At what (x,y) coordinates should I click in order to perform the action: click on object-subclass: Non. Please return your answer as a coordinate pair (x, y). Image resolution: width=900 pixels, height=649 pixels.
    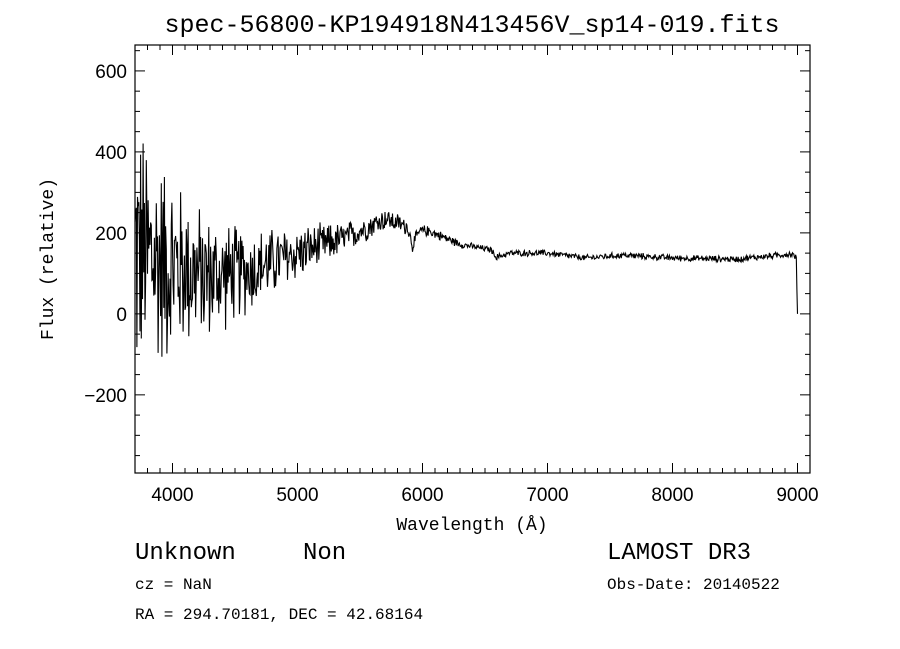
    Looking at the image, I should click on (324, 553).